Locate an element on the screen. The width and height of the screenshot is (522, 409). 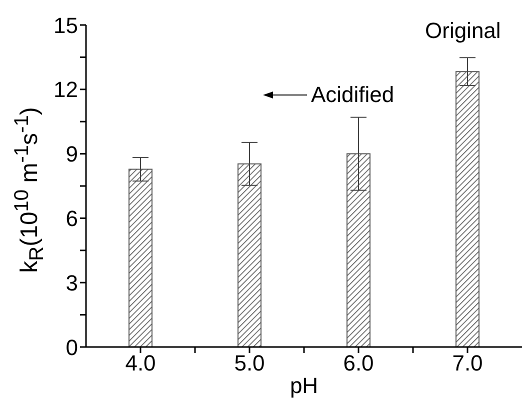
annotation: Original is located at coordinates (463, 31).